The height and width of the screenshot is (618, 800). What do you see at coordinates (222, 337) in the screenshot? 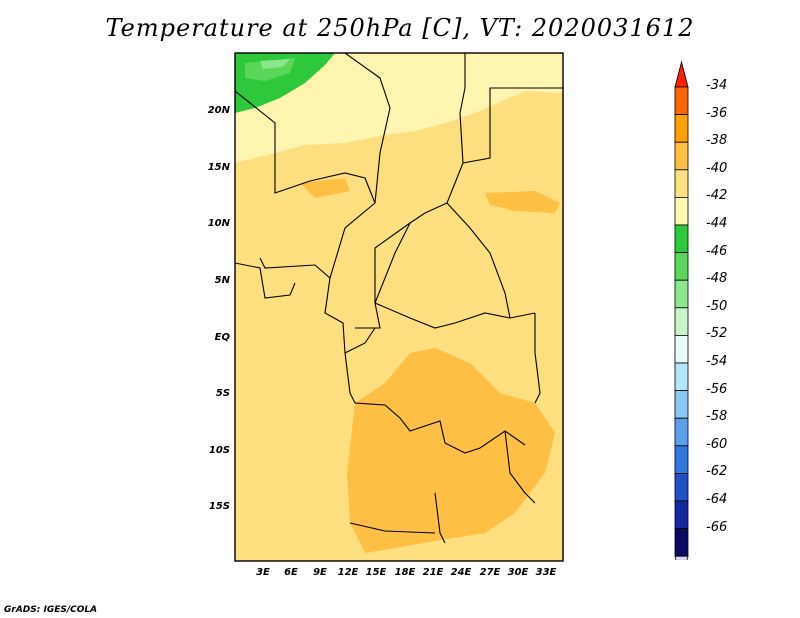
I see `lat-label-eq: EQ` at bounding box center [222, 337].